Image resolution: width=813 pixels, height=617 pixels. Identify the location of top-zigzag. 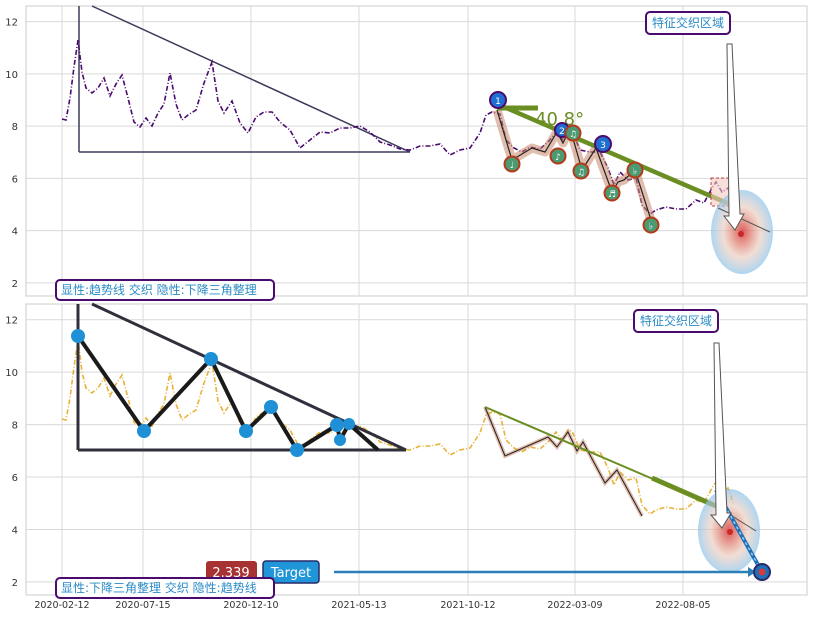
(574, 165).